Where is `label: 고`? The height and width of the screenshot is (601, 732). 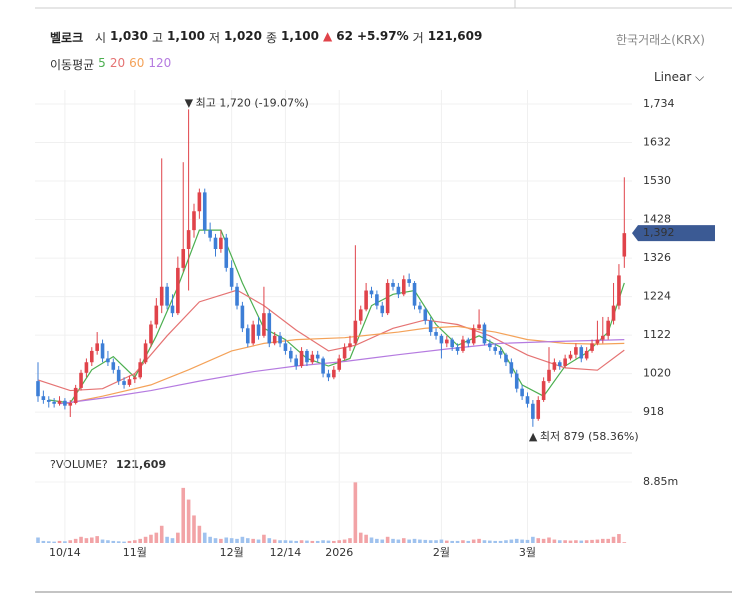 label: 고 is located at coordinates (157, 38).